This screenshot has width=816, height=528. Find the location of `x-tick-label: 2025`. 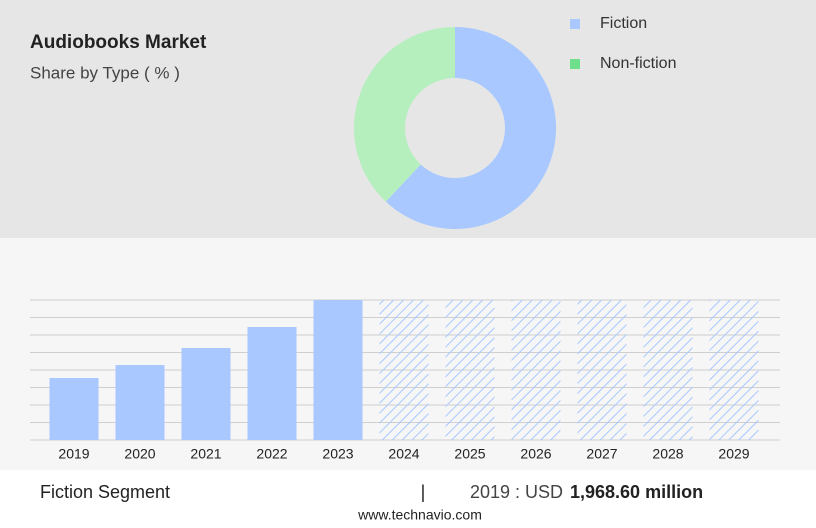

x-tick-label: 2025 is located at coordinates (469, 454).